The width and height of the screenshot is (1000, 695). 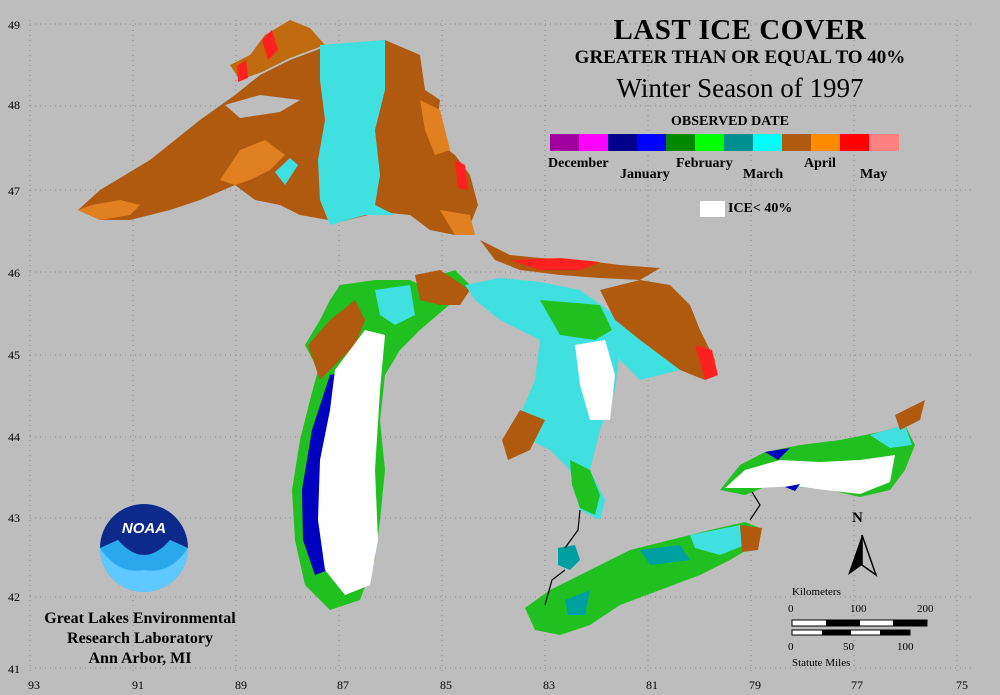 I want to click on lon-label: 79, so click(x=755, y=685).